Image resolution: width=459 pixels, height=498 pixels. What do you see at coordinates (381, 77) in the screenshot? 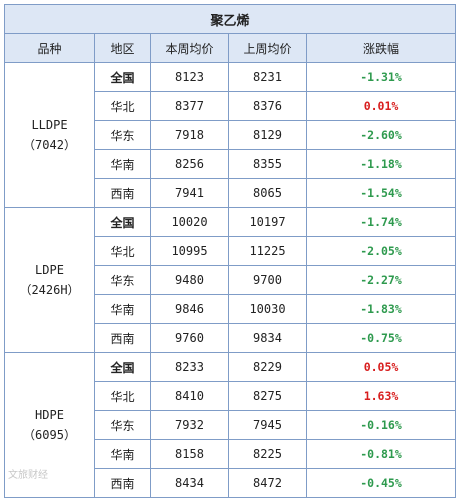
I see `change-cell: -1.31%` at bounding box center [381, 77].